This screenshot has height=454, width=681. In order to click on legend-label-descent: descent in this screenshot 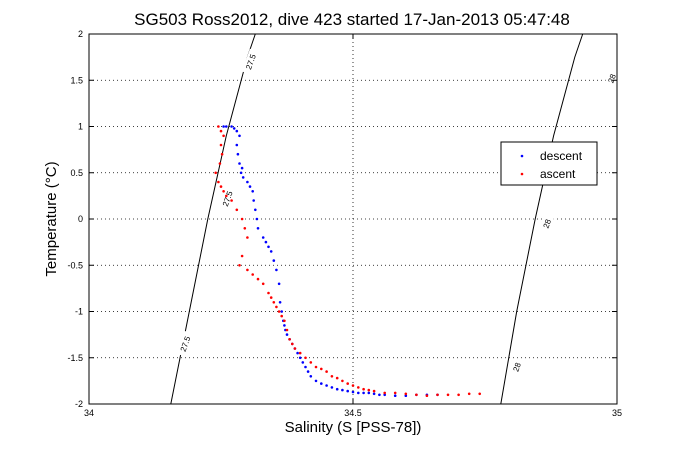, I will do `click(561, 156)`.